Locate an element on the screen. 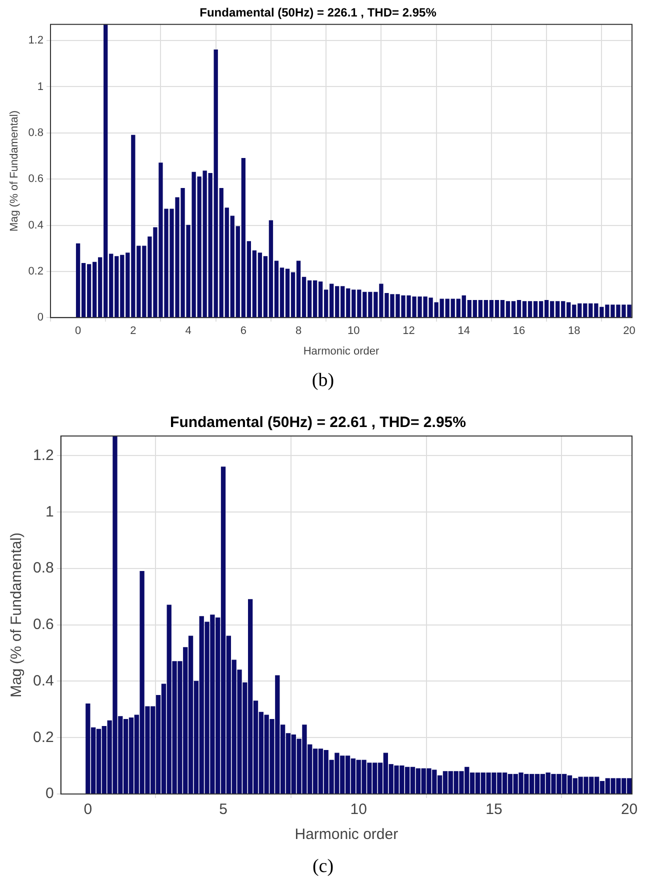 This screenshot has width=646, height=890. x-tick-label: 6 is located at coordinates (243, 331).